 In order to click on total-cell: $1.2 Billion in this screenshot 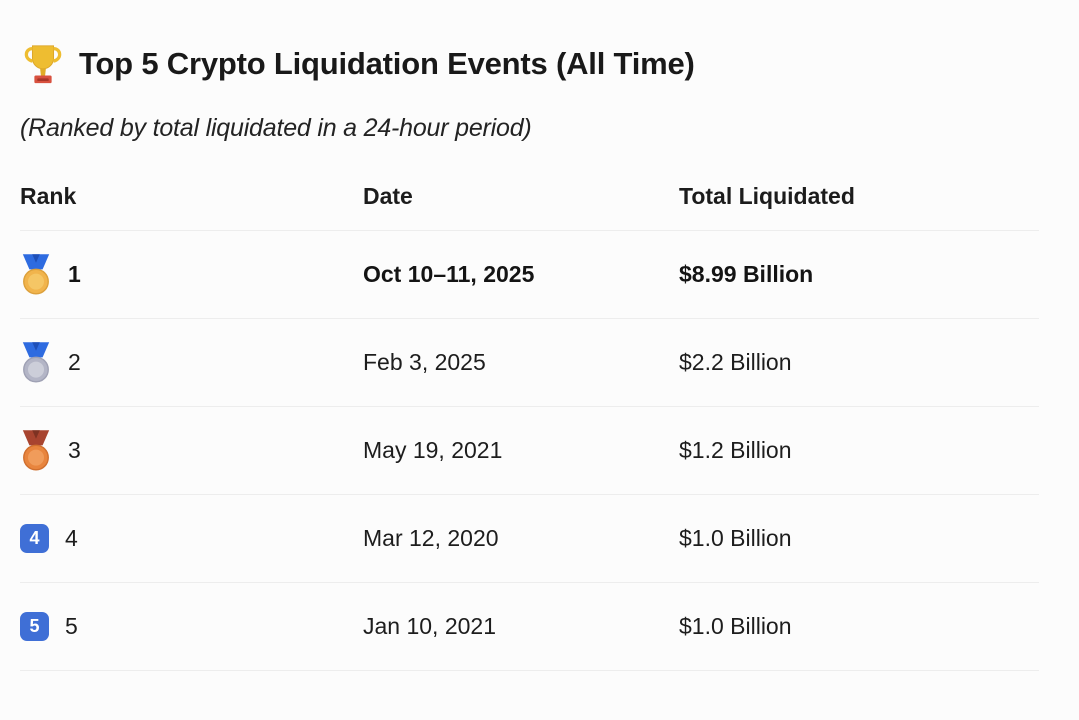, I will do `click(735, 450)`.